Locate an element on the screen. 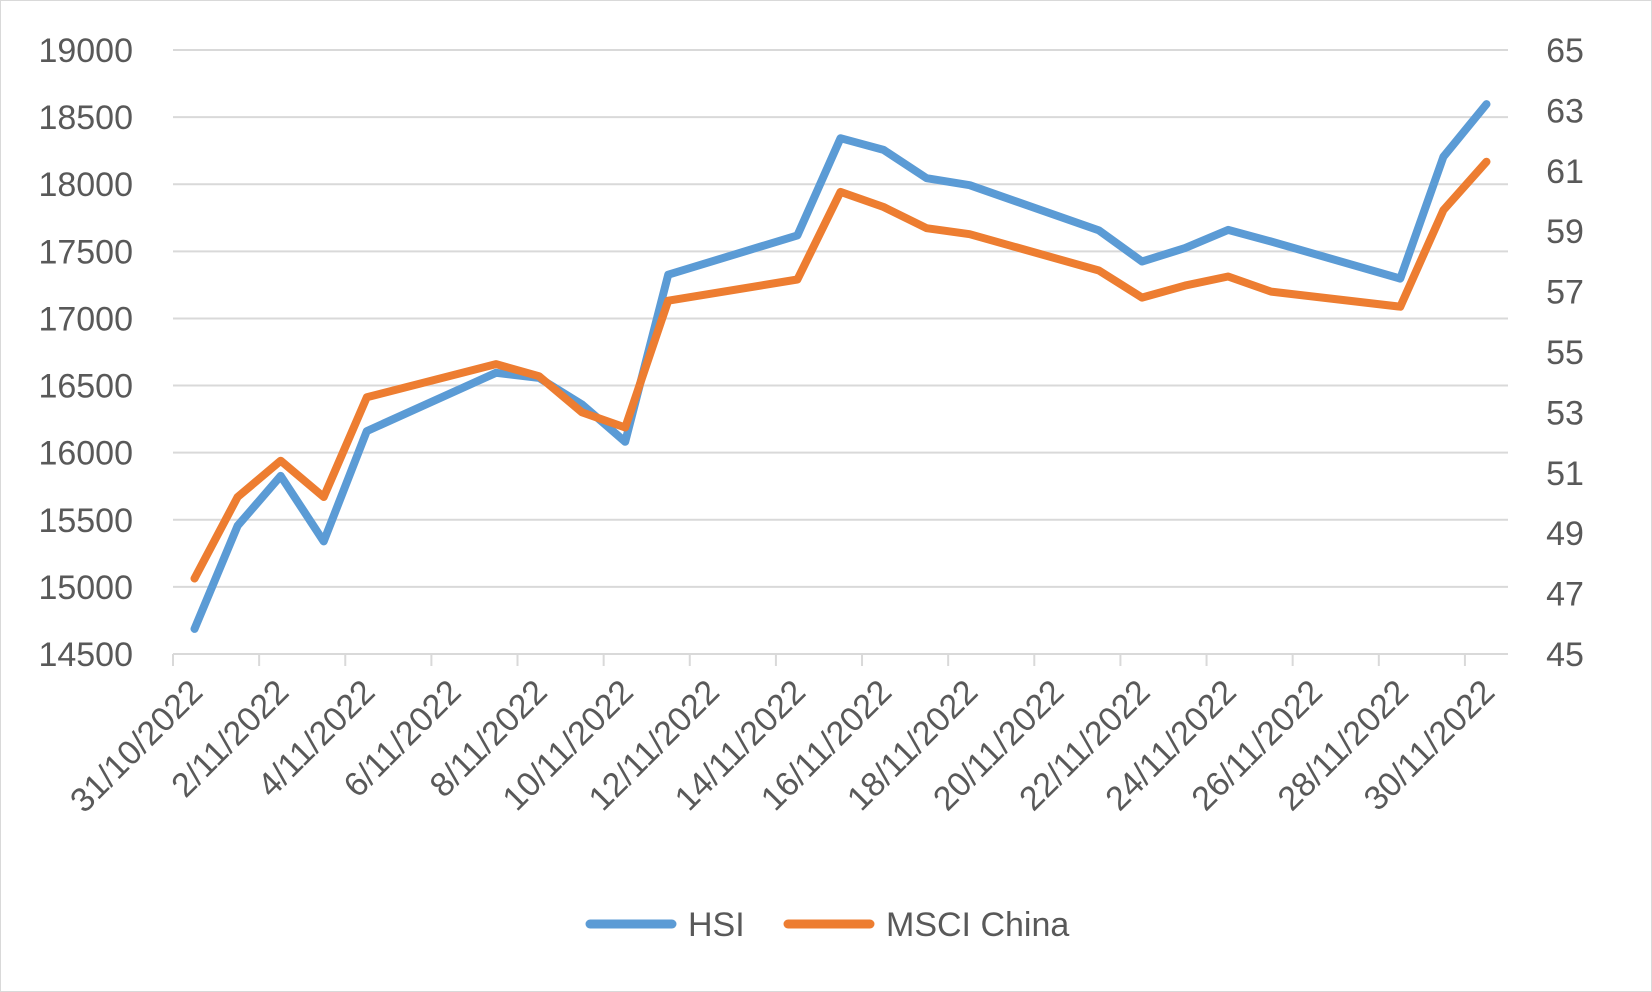  right-axis-tick-label: 63 is located at coordinates (1565, 111).